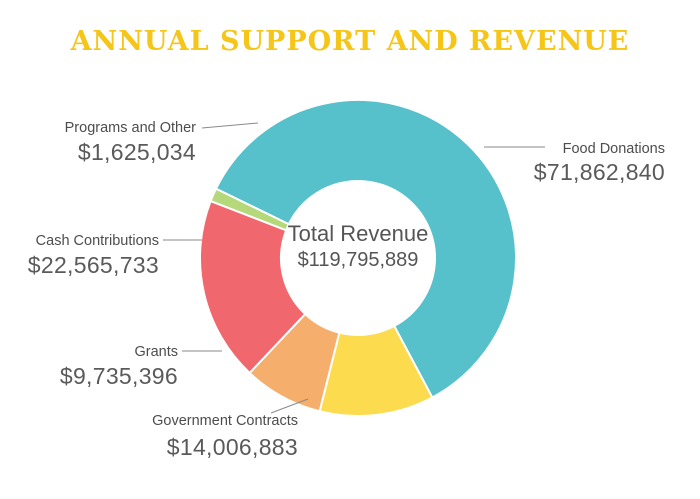  I want to click on slice-value-food-donations: $71,862,840, so click(599, 172).